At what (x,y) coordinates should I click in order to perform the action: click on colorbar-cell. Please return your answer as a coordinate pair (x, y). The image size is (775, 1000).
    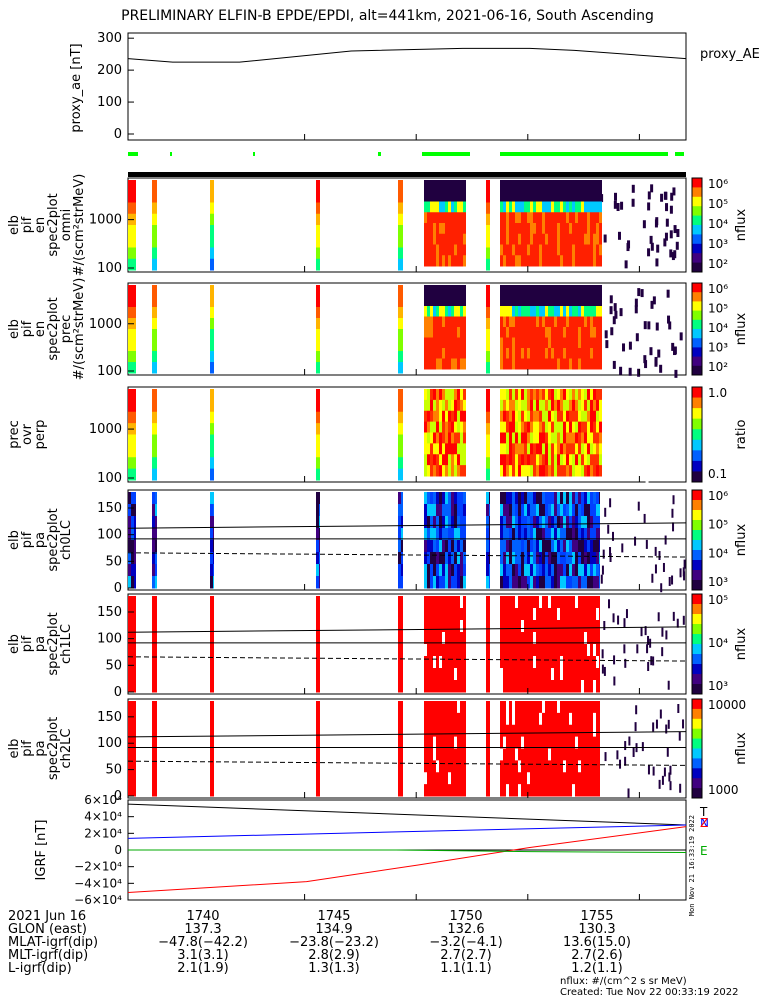
    Looking at the image, I should click on (697, 585).